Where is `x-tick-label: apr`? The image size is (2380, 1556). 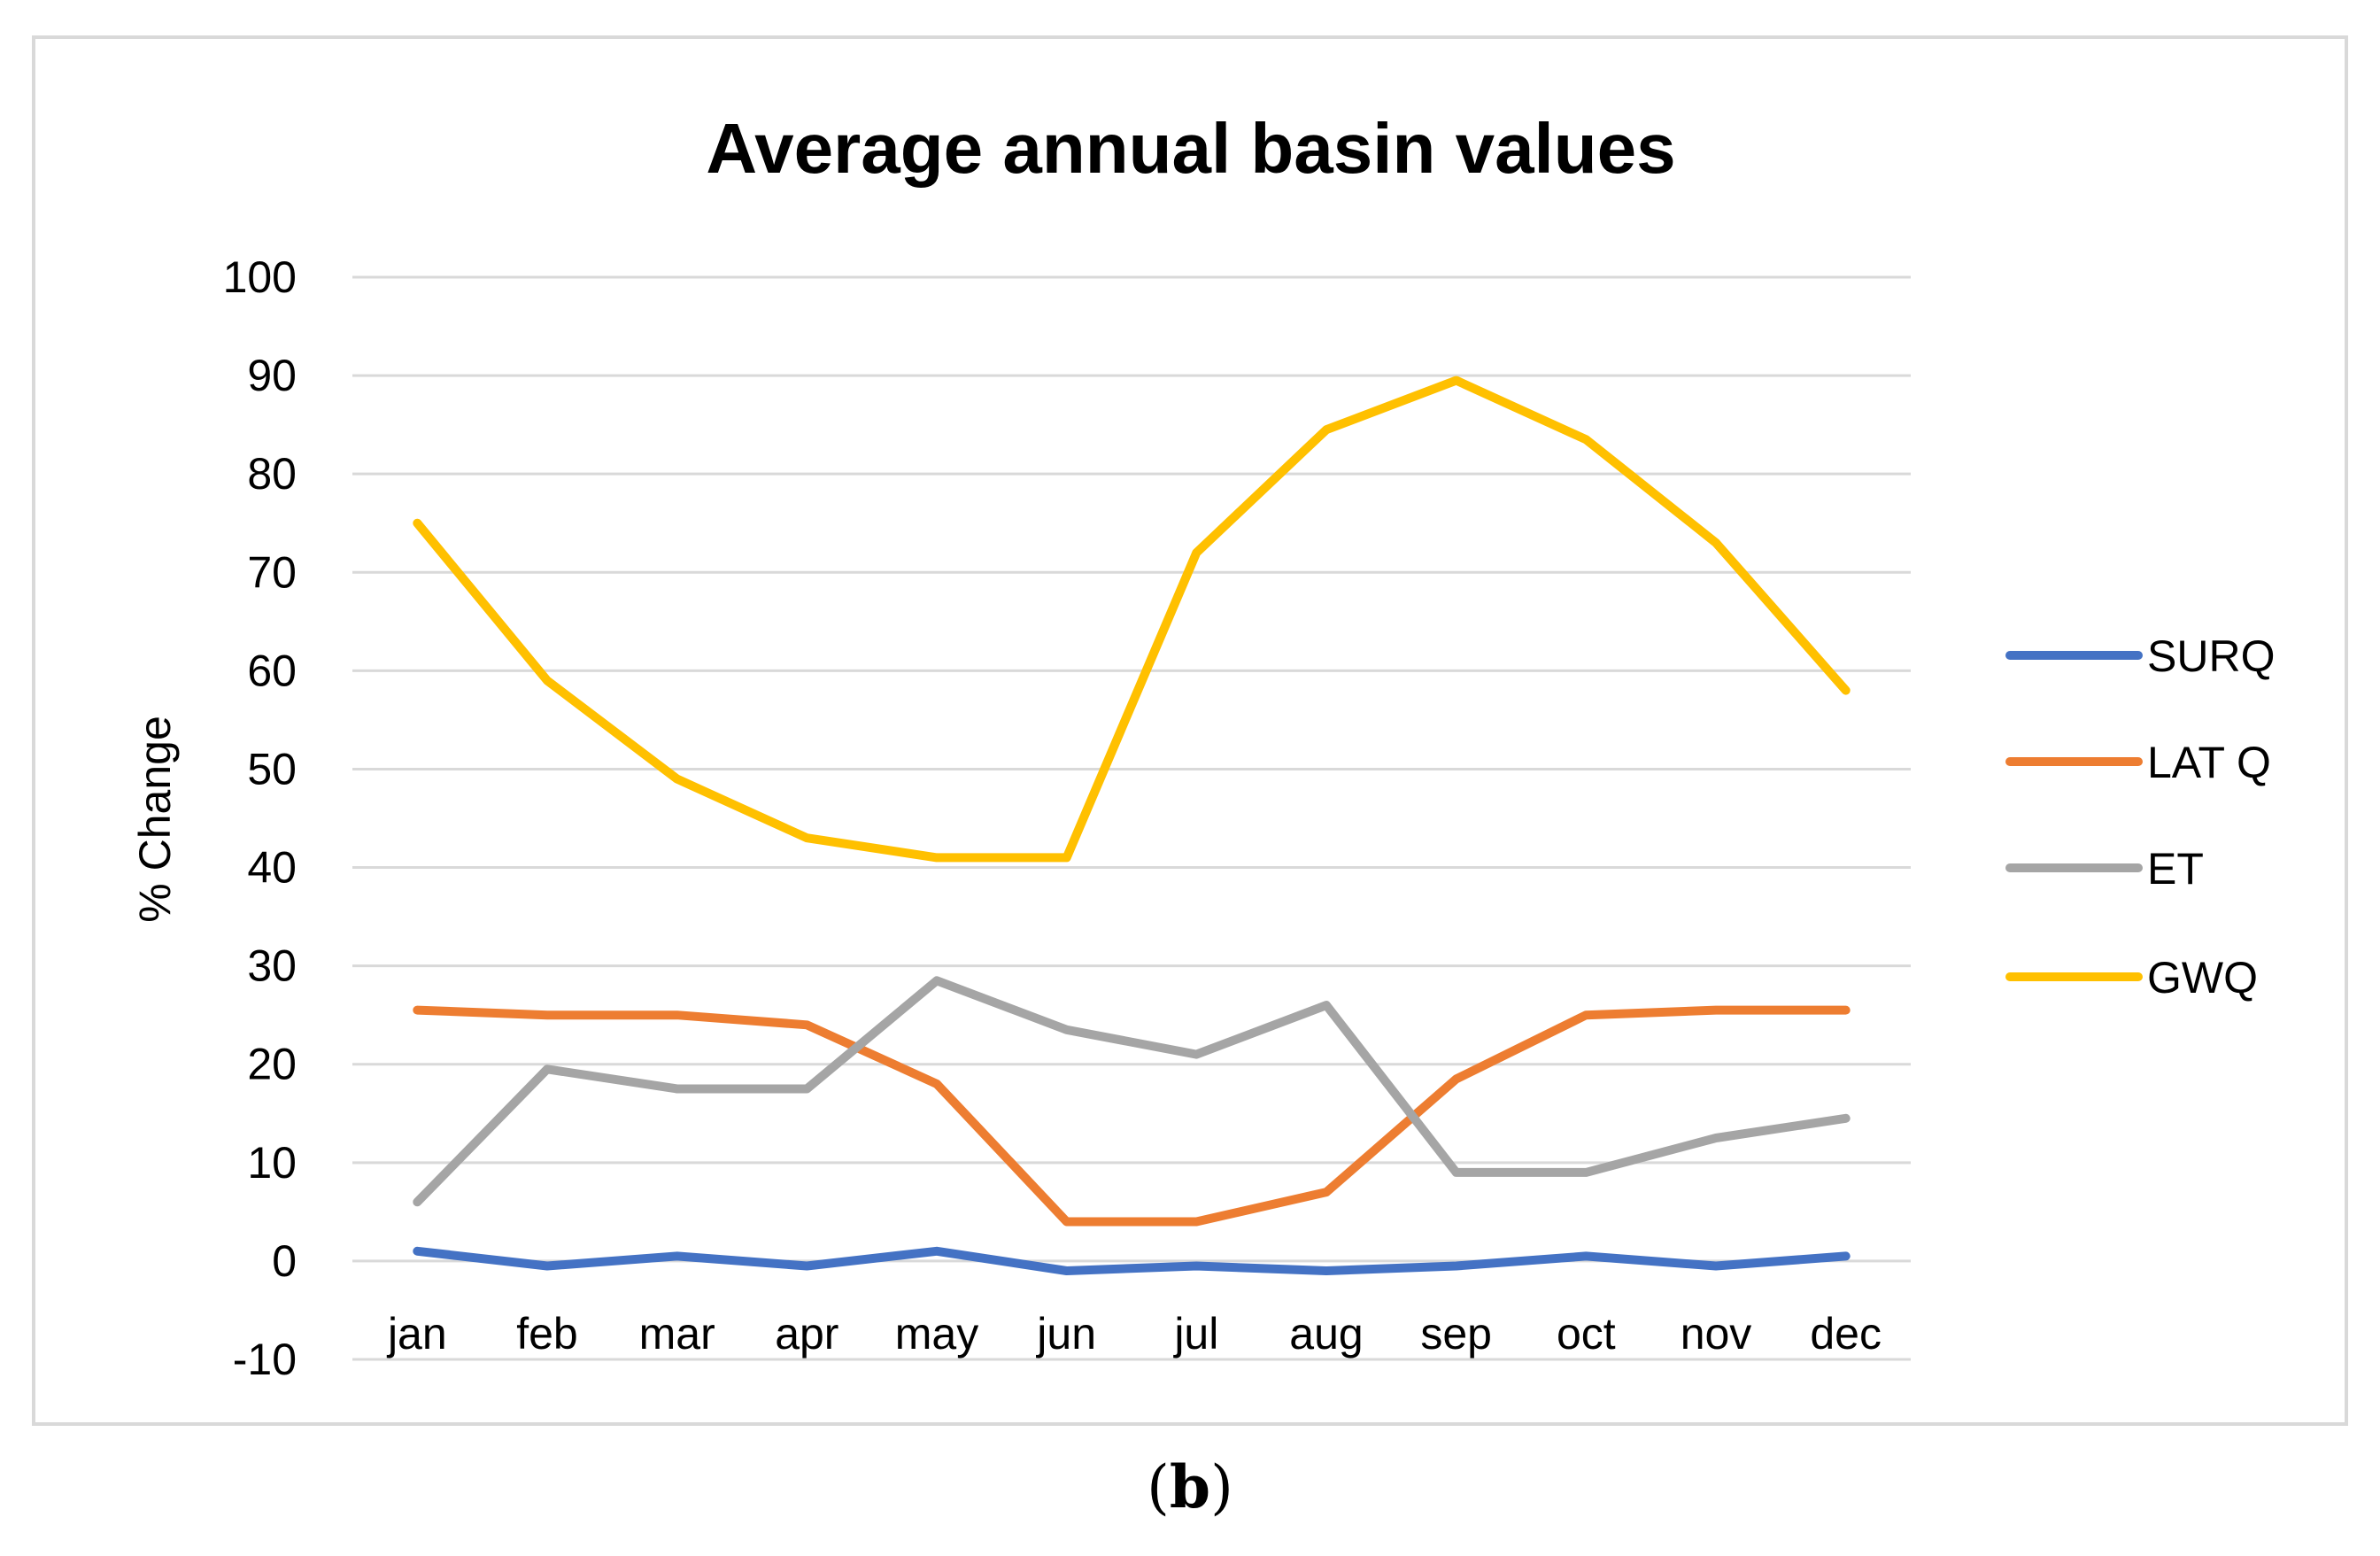
x-tick-label: apr is located at coordinates (806, 1334).